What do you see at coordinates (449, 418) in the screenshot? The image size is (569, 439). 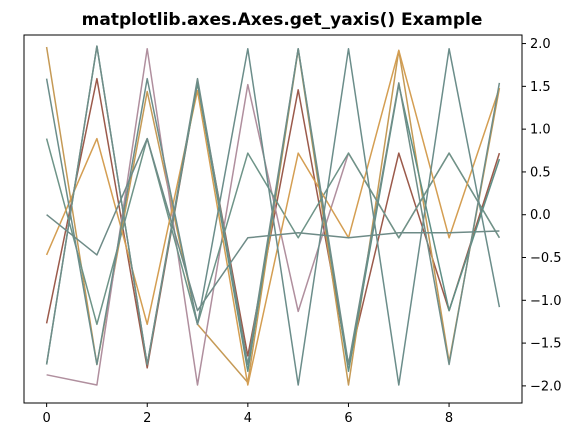 I see `x-tick-label: 8` at bounding box center [449, 418].